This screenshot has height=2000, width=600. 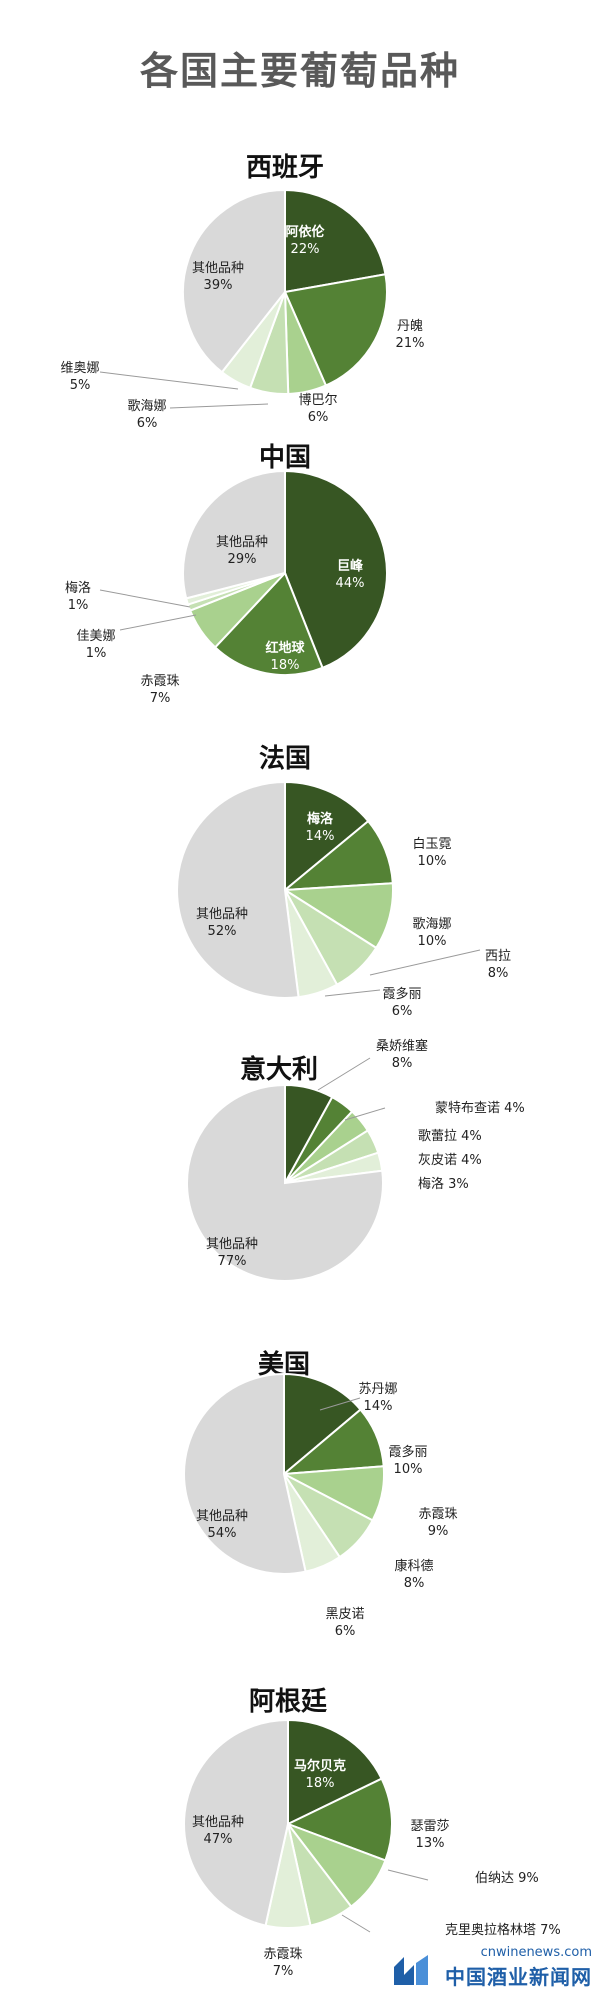 What do you see at coordinates (450, 1160) in the screenshot?
I see `slice-label: 灰皮诺 4%` at bounding box center [450, 1160].